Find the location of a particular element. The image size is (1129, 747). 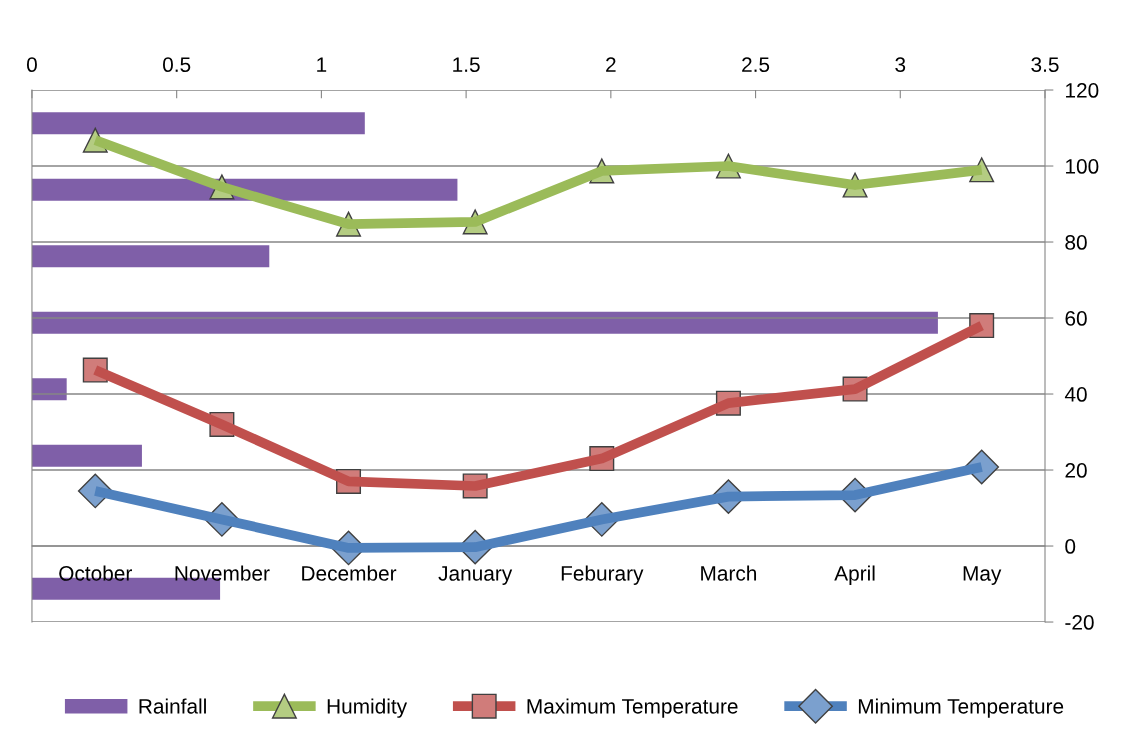

y-tick-label: 40 is located at coordinates (1075, 394).